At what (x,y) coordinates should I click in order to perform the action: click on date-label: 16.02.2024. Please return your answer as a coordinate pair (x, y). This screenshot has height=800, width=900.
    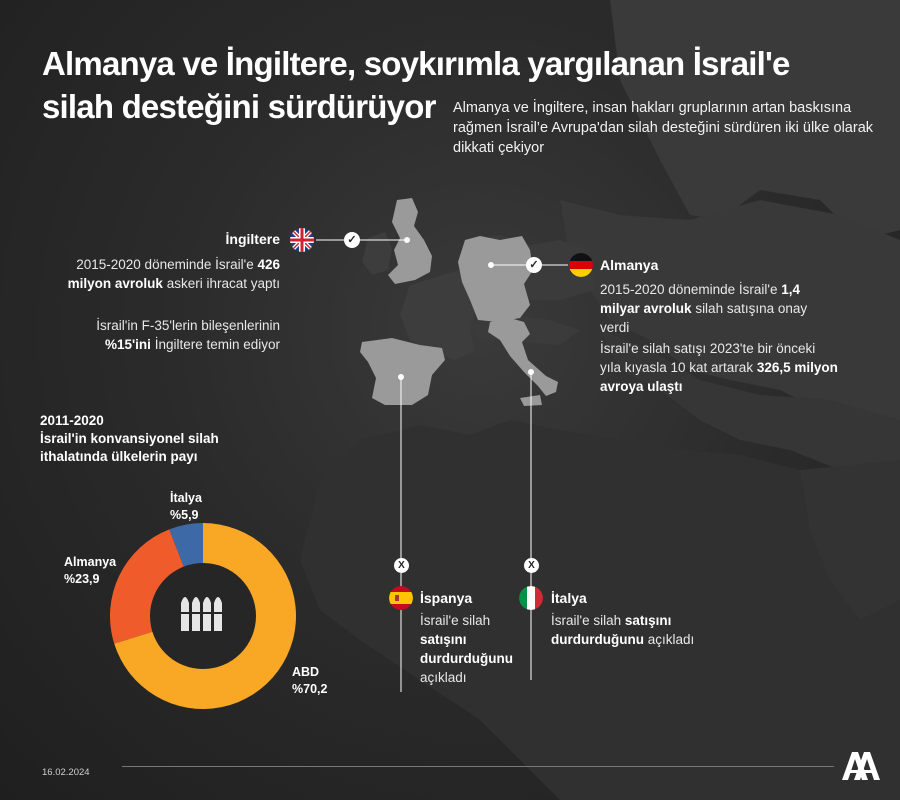
    Looking at the image, I should click on (66, 772).